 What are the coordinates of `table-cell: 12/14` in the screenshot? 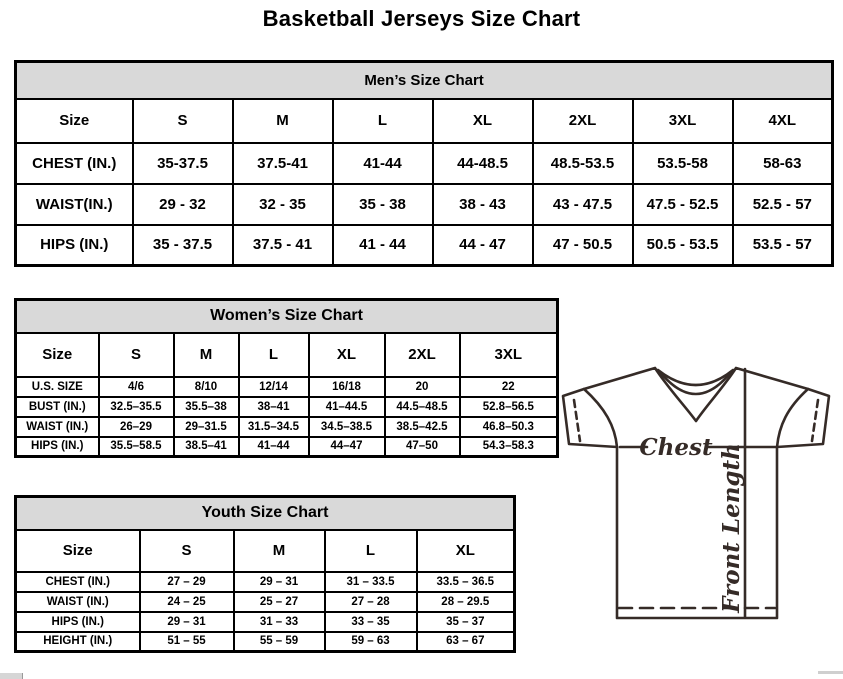 It's located at (273, 386).